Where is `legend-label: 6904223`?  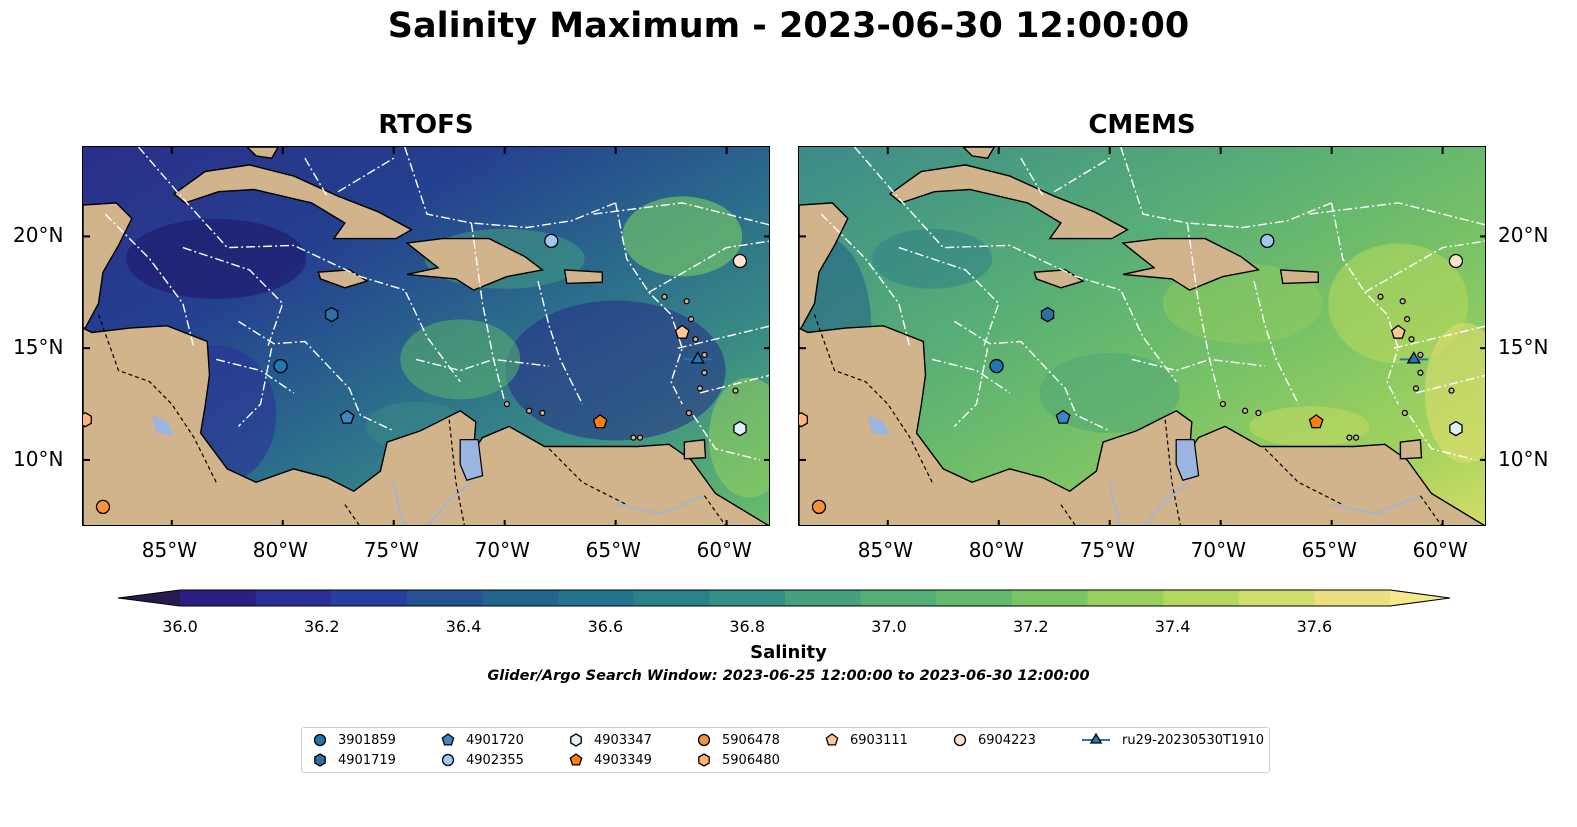
legend-label: 6904223 is located at coordinates (1007, 740).